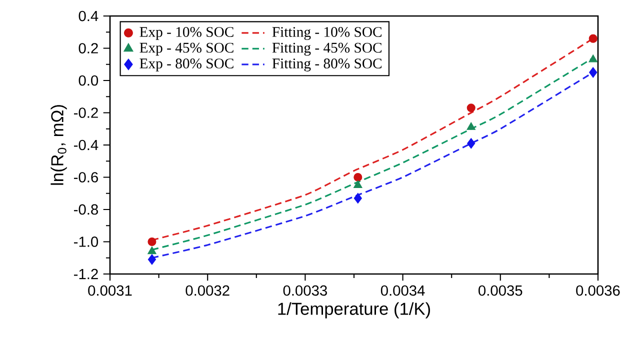  What do you see at coordinates (354, 310) in the screenshot?
I see `x-axis-title: 1/Temperature (1/K)` at bounding box center [354, 310].